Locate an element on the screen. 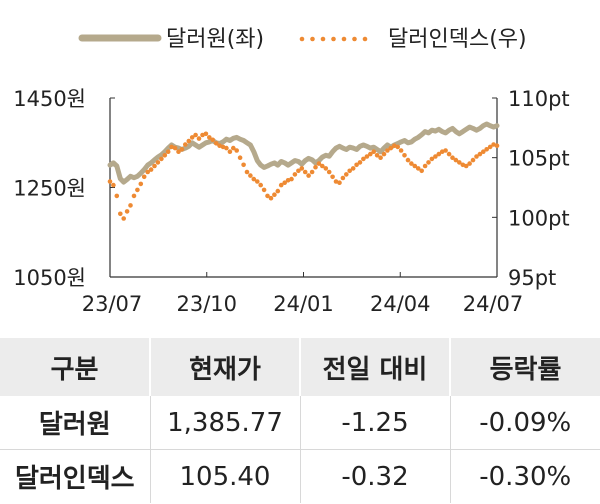  table-row: 달러인덱스 105.40 -0.32 -0.30% is located at coordinates (300, 476).